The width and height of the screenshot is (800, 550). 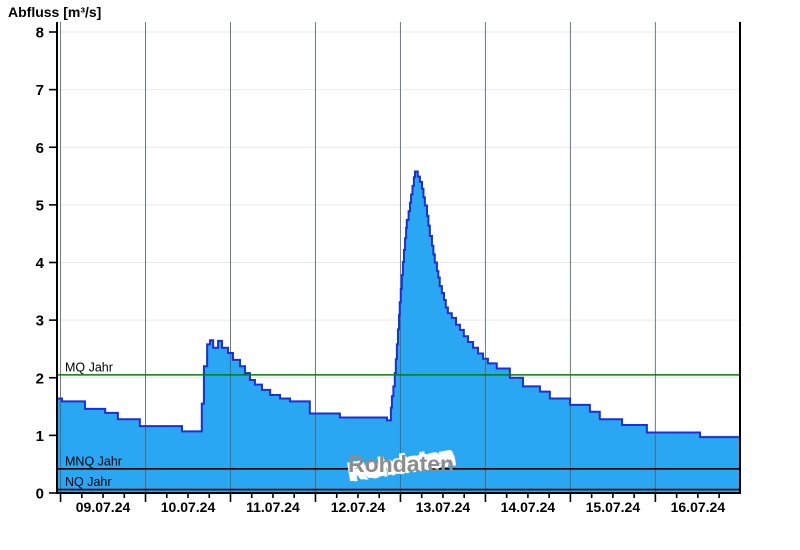 I want to click on y-tick-label: 1, so click(x=40, y=436).